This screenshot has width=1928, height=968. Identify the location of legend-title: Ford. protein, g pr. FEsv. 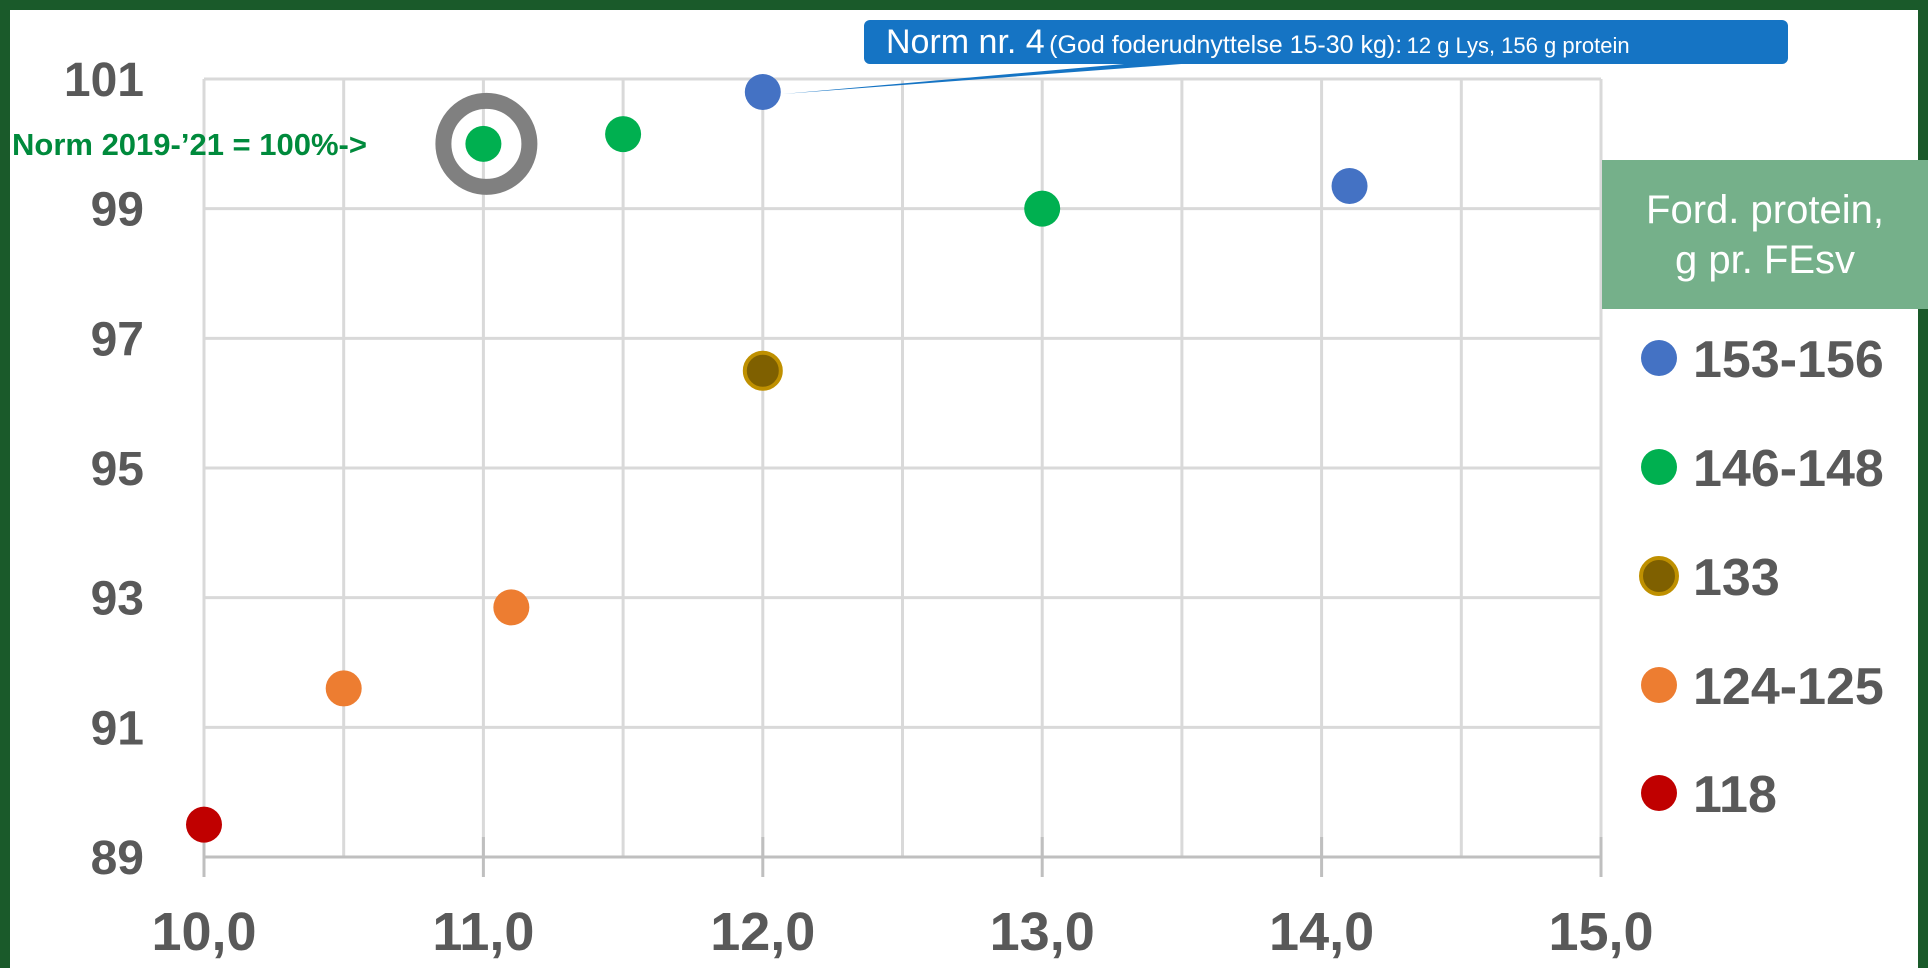
(1765, 234).